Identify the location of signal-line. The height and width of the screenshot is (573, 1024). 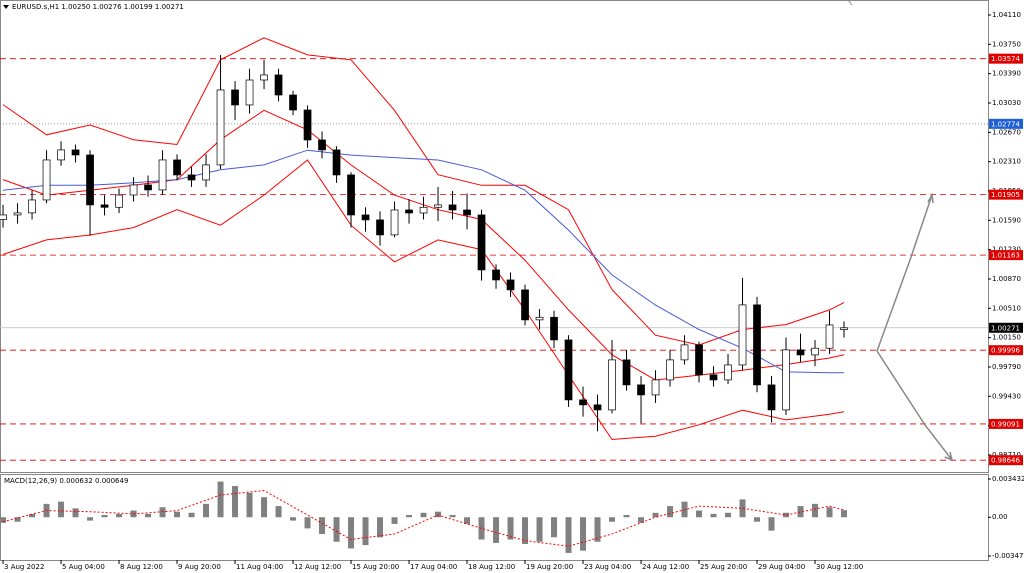
(423, 518).